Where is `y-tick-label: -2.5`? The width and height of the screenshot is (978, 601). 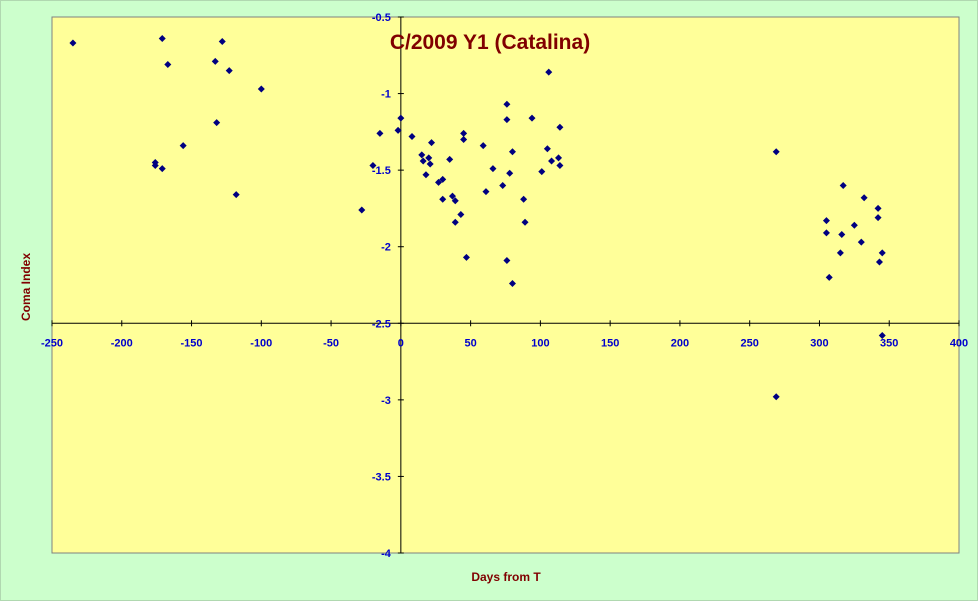 y-tick-label: -2.5 is located at coordinates (381, 324).